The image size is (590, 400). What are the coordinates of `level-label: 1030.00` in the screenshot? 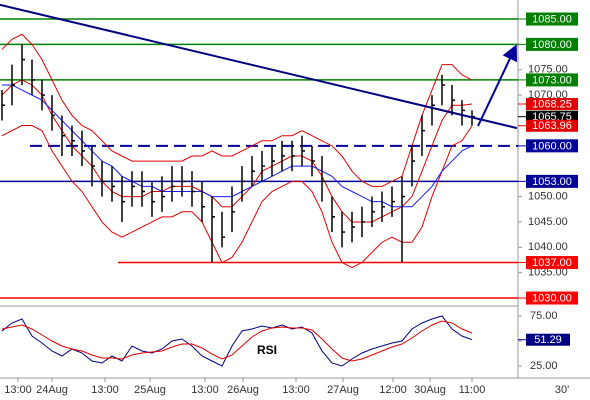 It's located at (552, 298).